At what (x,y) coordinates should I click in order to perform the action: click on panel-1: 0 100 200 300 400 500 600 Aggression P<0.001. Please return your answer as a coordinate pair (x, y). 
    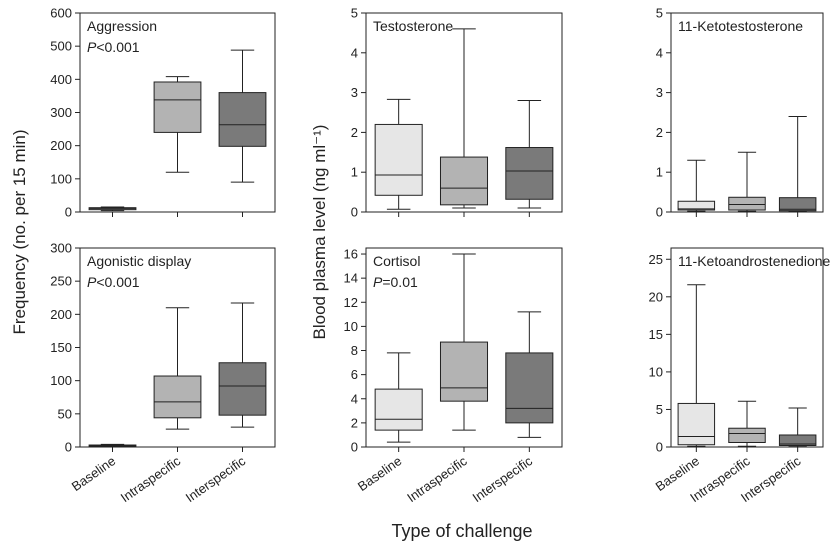
    Looking at the image, I should click on (163, 113).